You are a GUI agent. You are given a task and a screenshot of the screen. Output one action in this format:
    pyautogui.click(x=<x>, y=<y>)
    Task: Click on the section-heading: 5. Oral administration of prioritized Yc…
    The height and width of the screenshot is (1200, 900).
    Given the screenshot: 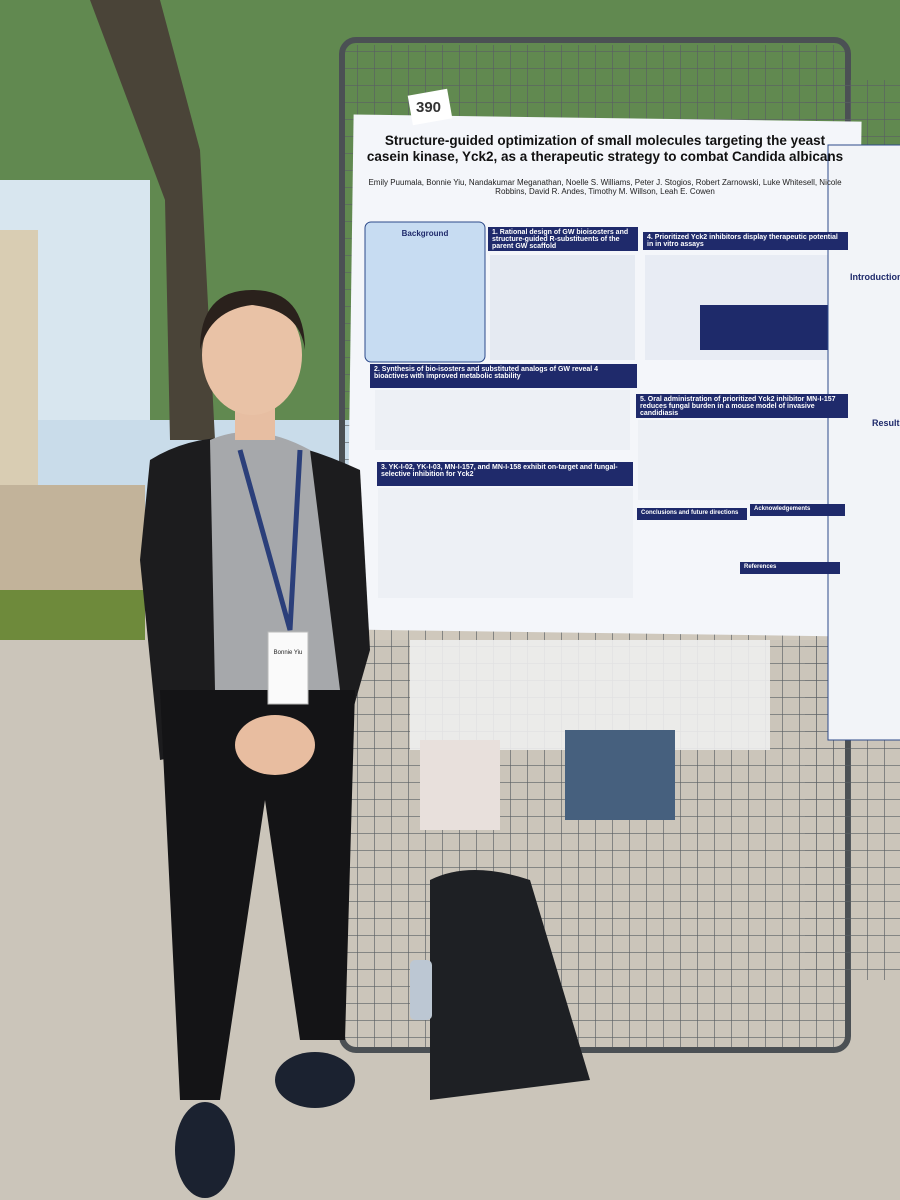 What is the action you would take?
    pyautogui.click(x=742, y=406)
    